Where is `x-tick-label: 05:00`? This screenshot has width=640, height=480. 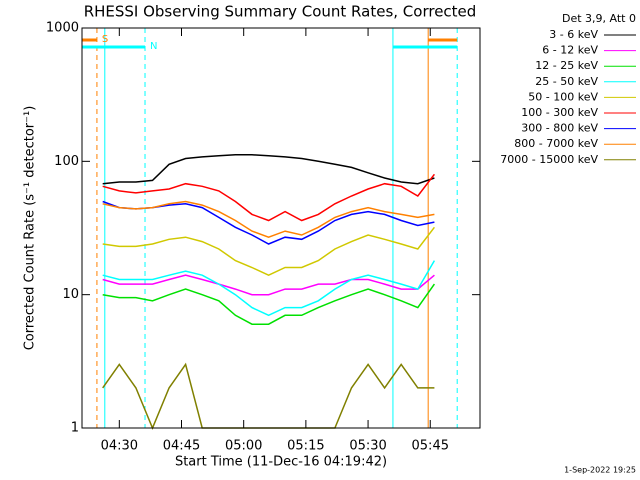 x-tick-label: 05:00 is located at coordinates (243, 446).